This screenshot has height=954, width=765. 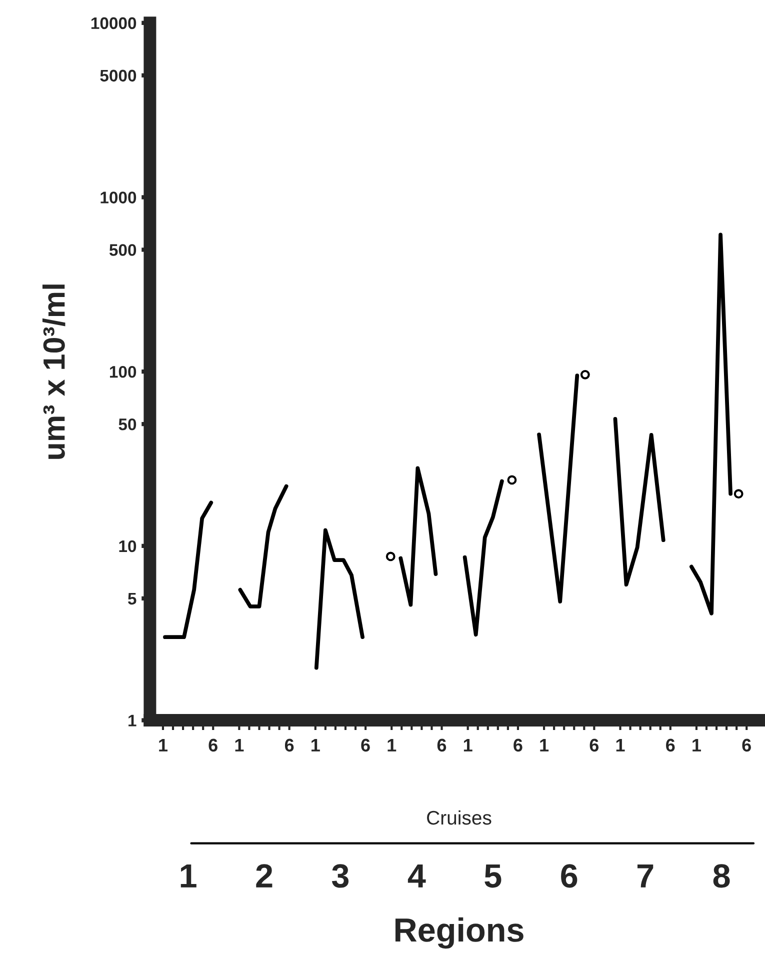 I want to click on y-tick-label: 500, so click(x=122, y=250).